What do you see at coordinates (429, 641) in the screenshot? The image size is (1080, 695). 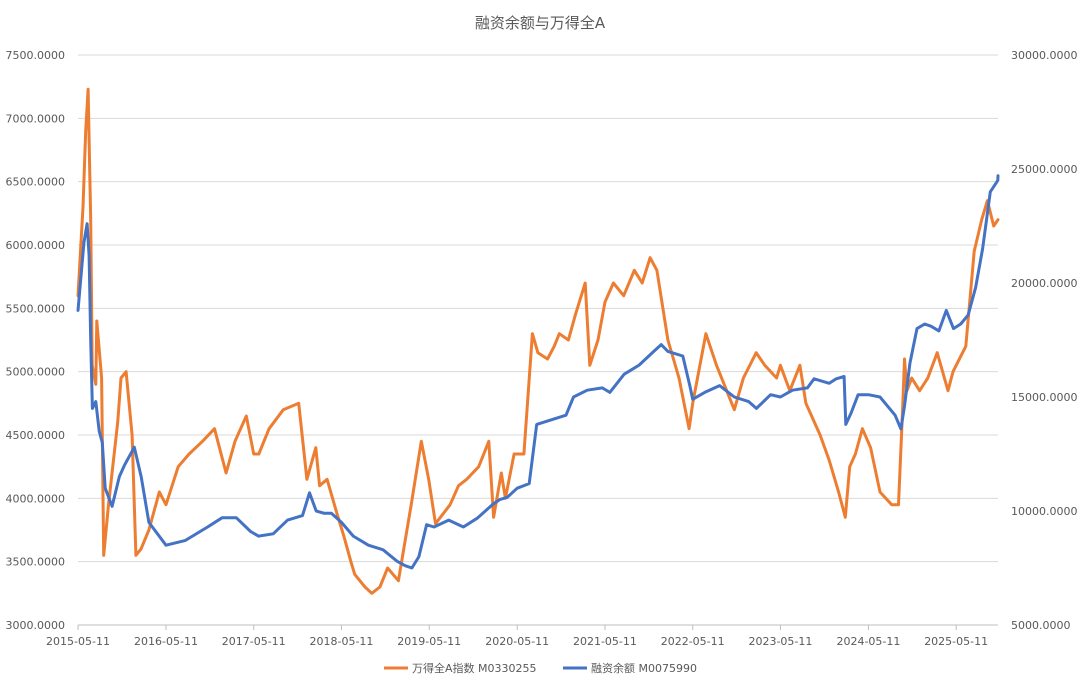 I see `x-tick-label: 2019-05-11` at bounding box center [429, 641].